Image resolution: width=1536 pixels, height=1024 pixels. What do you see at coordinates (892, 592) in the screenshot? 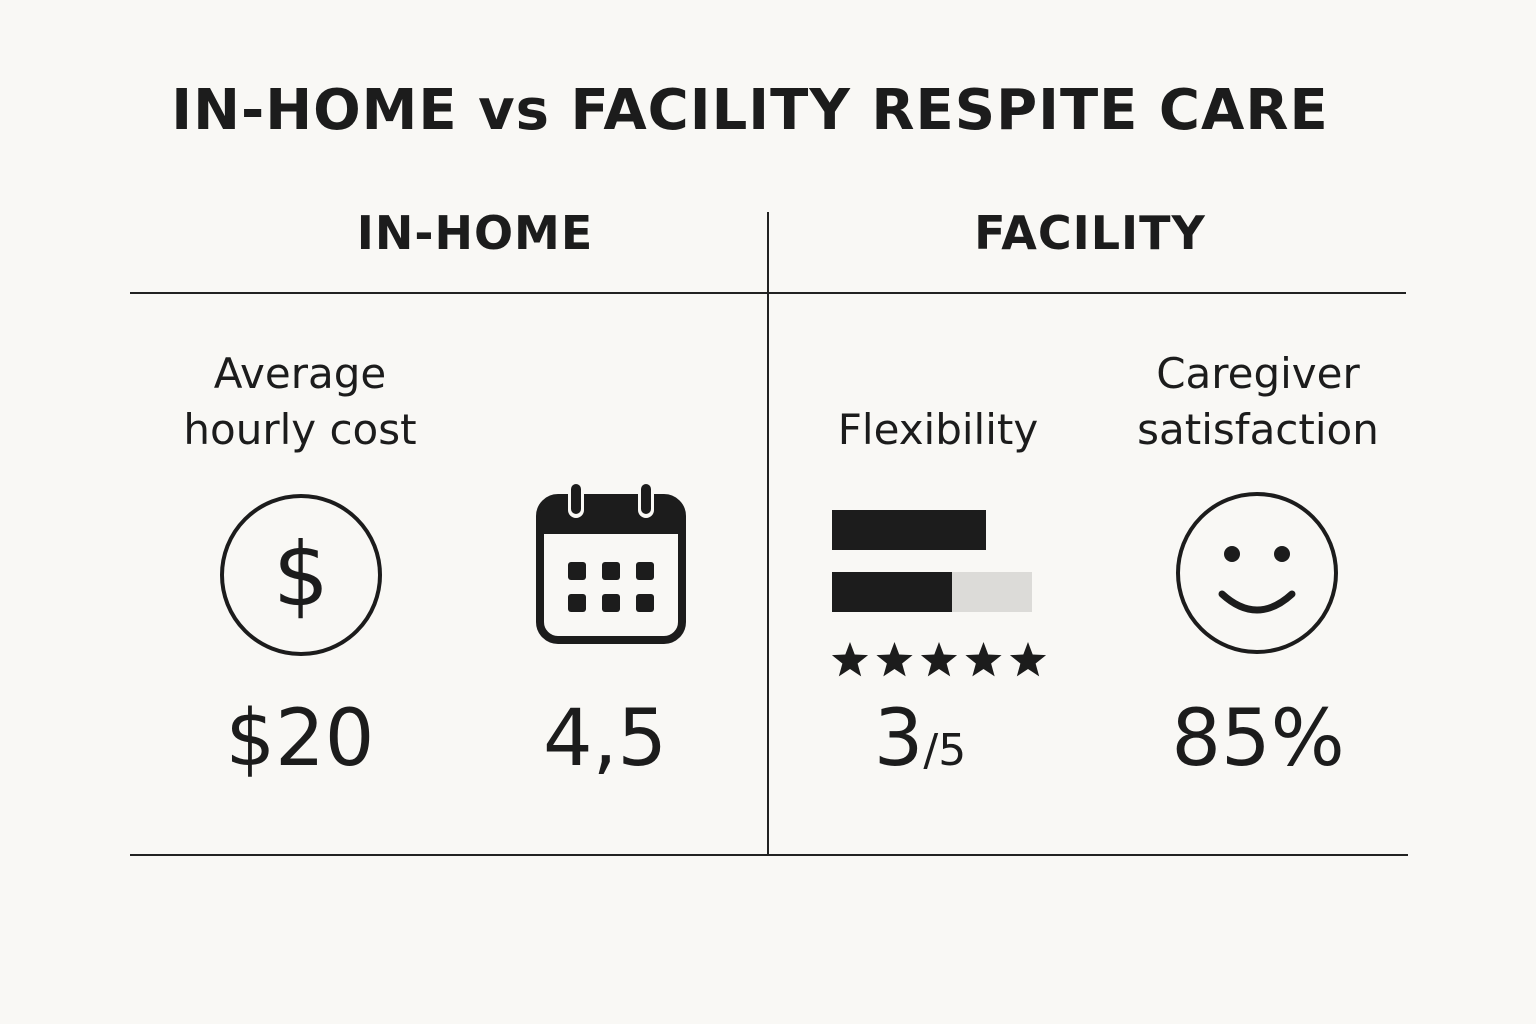
I see `flexibility-bar-fill` at bounding box center [892, 592].